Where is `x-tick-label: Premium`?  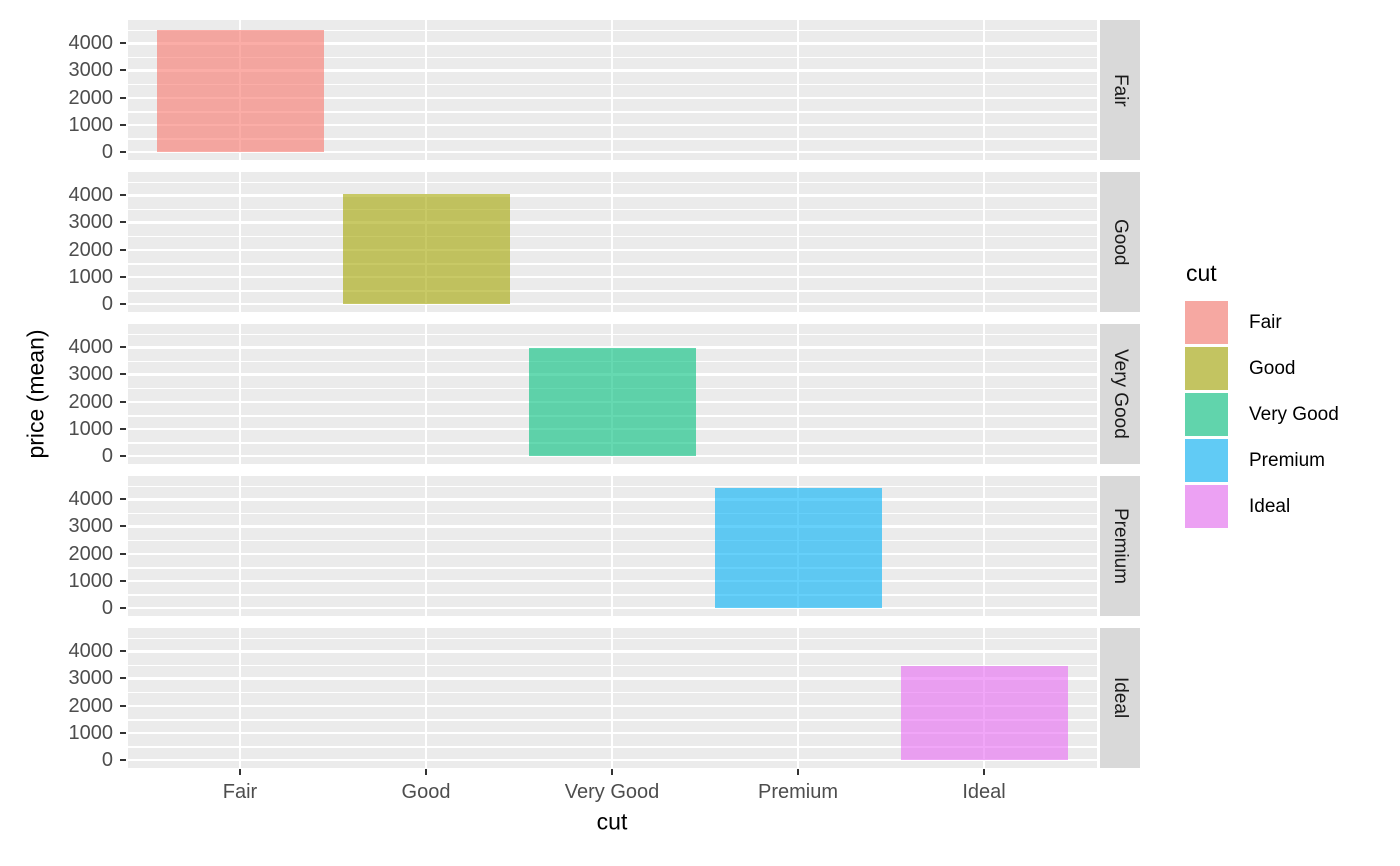 x-tick-label: Premium is located at coordinates (798, 792).